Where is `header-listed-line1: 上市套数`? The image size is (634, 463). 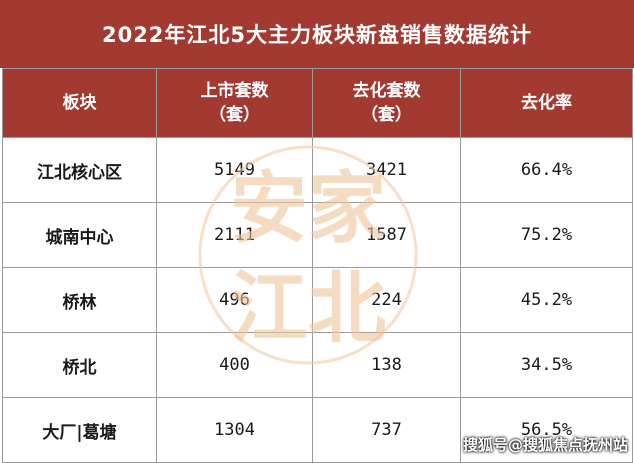
header-listed-line1: 上市套数 is located at coordinates (234, 91).